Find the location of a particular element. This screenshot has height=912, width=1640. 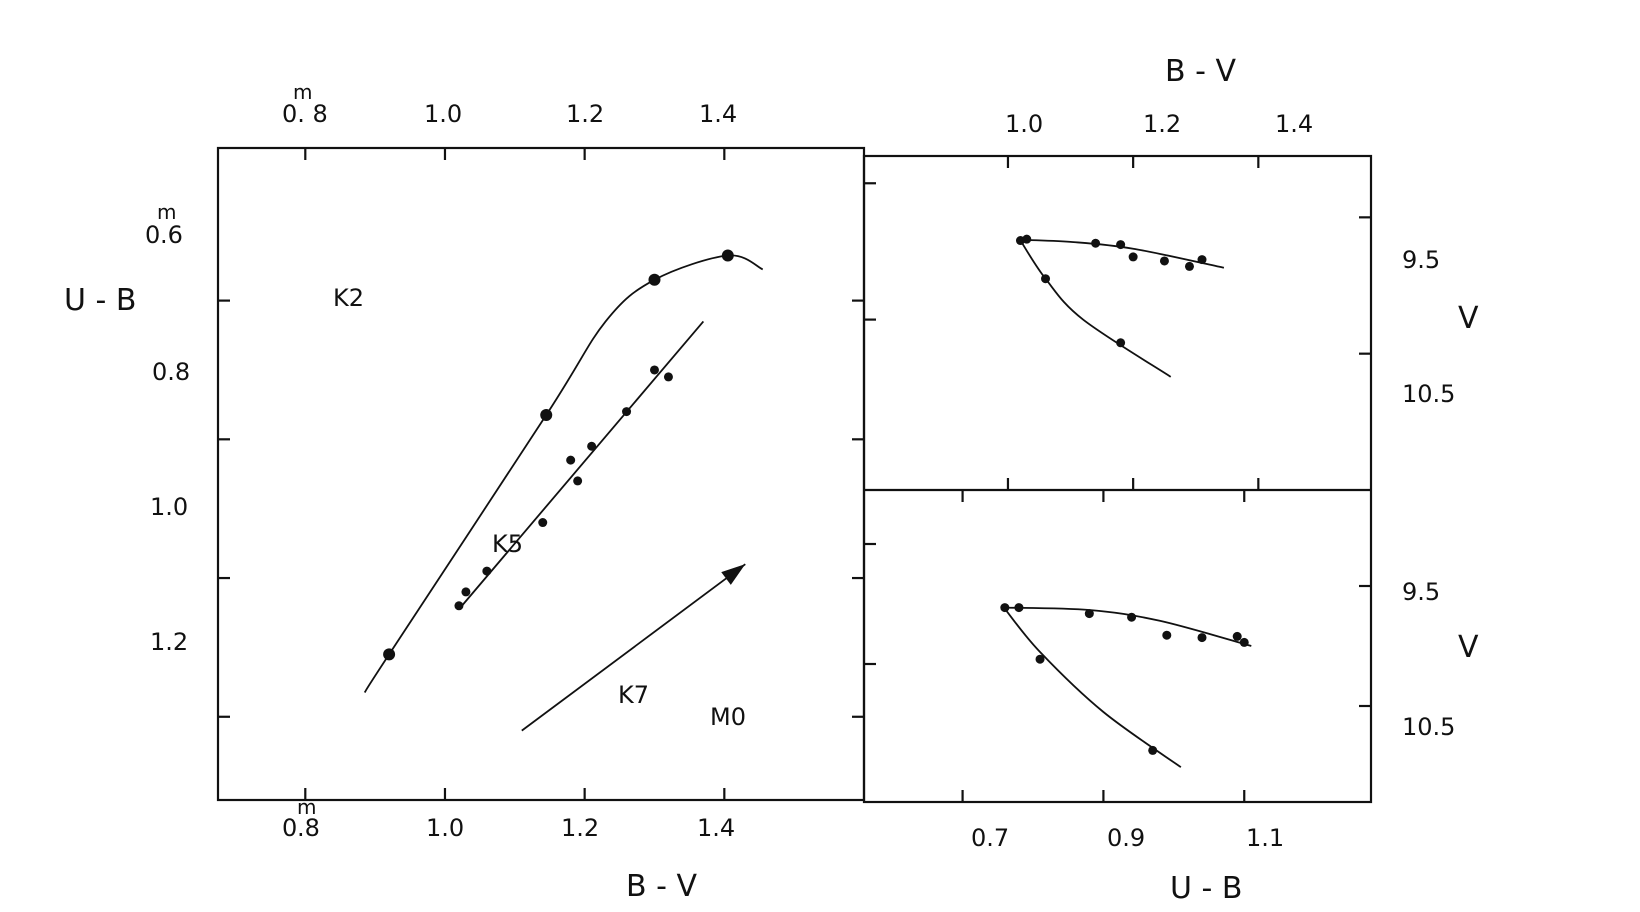

right-upper-y-tick-1: 10.5 is located at coordinates (1428, 394).